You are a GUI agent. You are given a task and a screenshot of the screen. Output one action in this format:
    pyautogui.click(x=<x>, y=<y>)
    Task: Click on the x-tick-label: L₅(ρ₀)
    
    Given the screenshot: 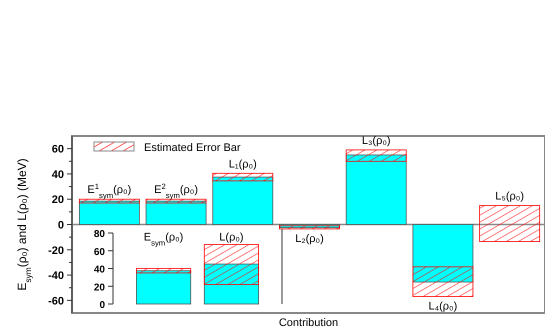 What is the action you would take?
    pyautogui.click(x=509, y=196)
    